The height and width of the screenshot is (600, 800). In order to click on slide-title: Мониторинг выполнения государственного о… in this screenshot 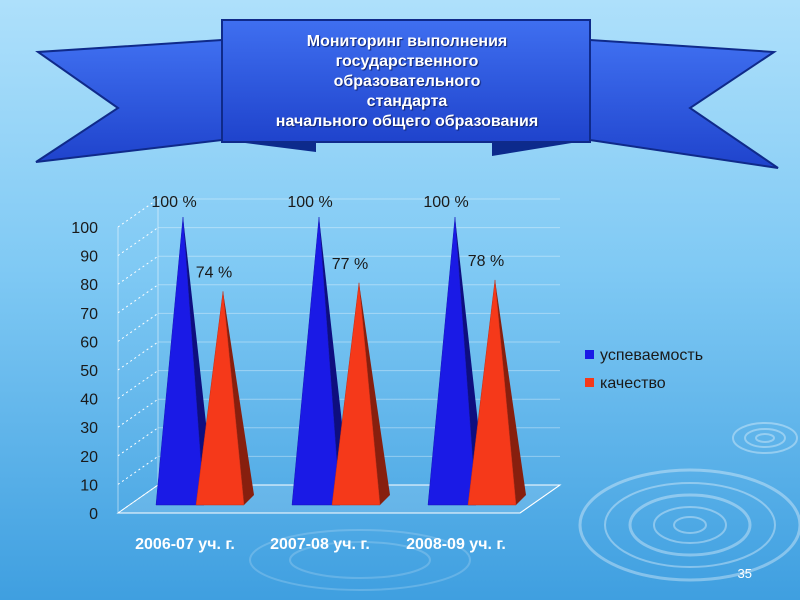, I will do `click(407, 82)`.